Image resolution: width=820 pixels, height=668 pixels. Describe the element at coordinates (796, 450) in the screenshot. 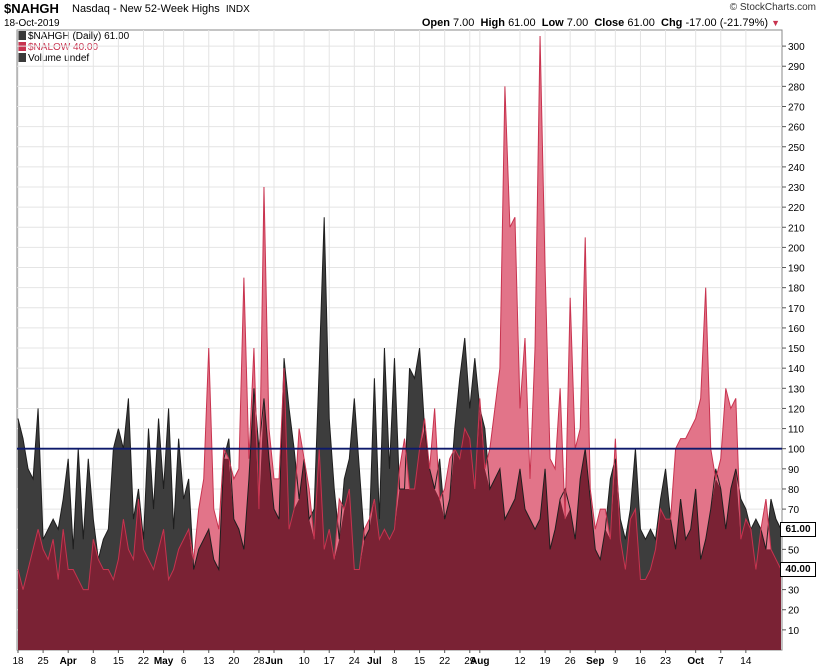

I see `y-tick-label: 100` at that location.